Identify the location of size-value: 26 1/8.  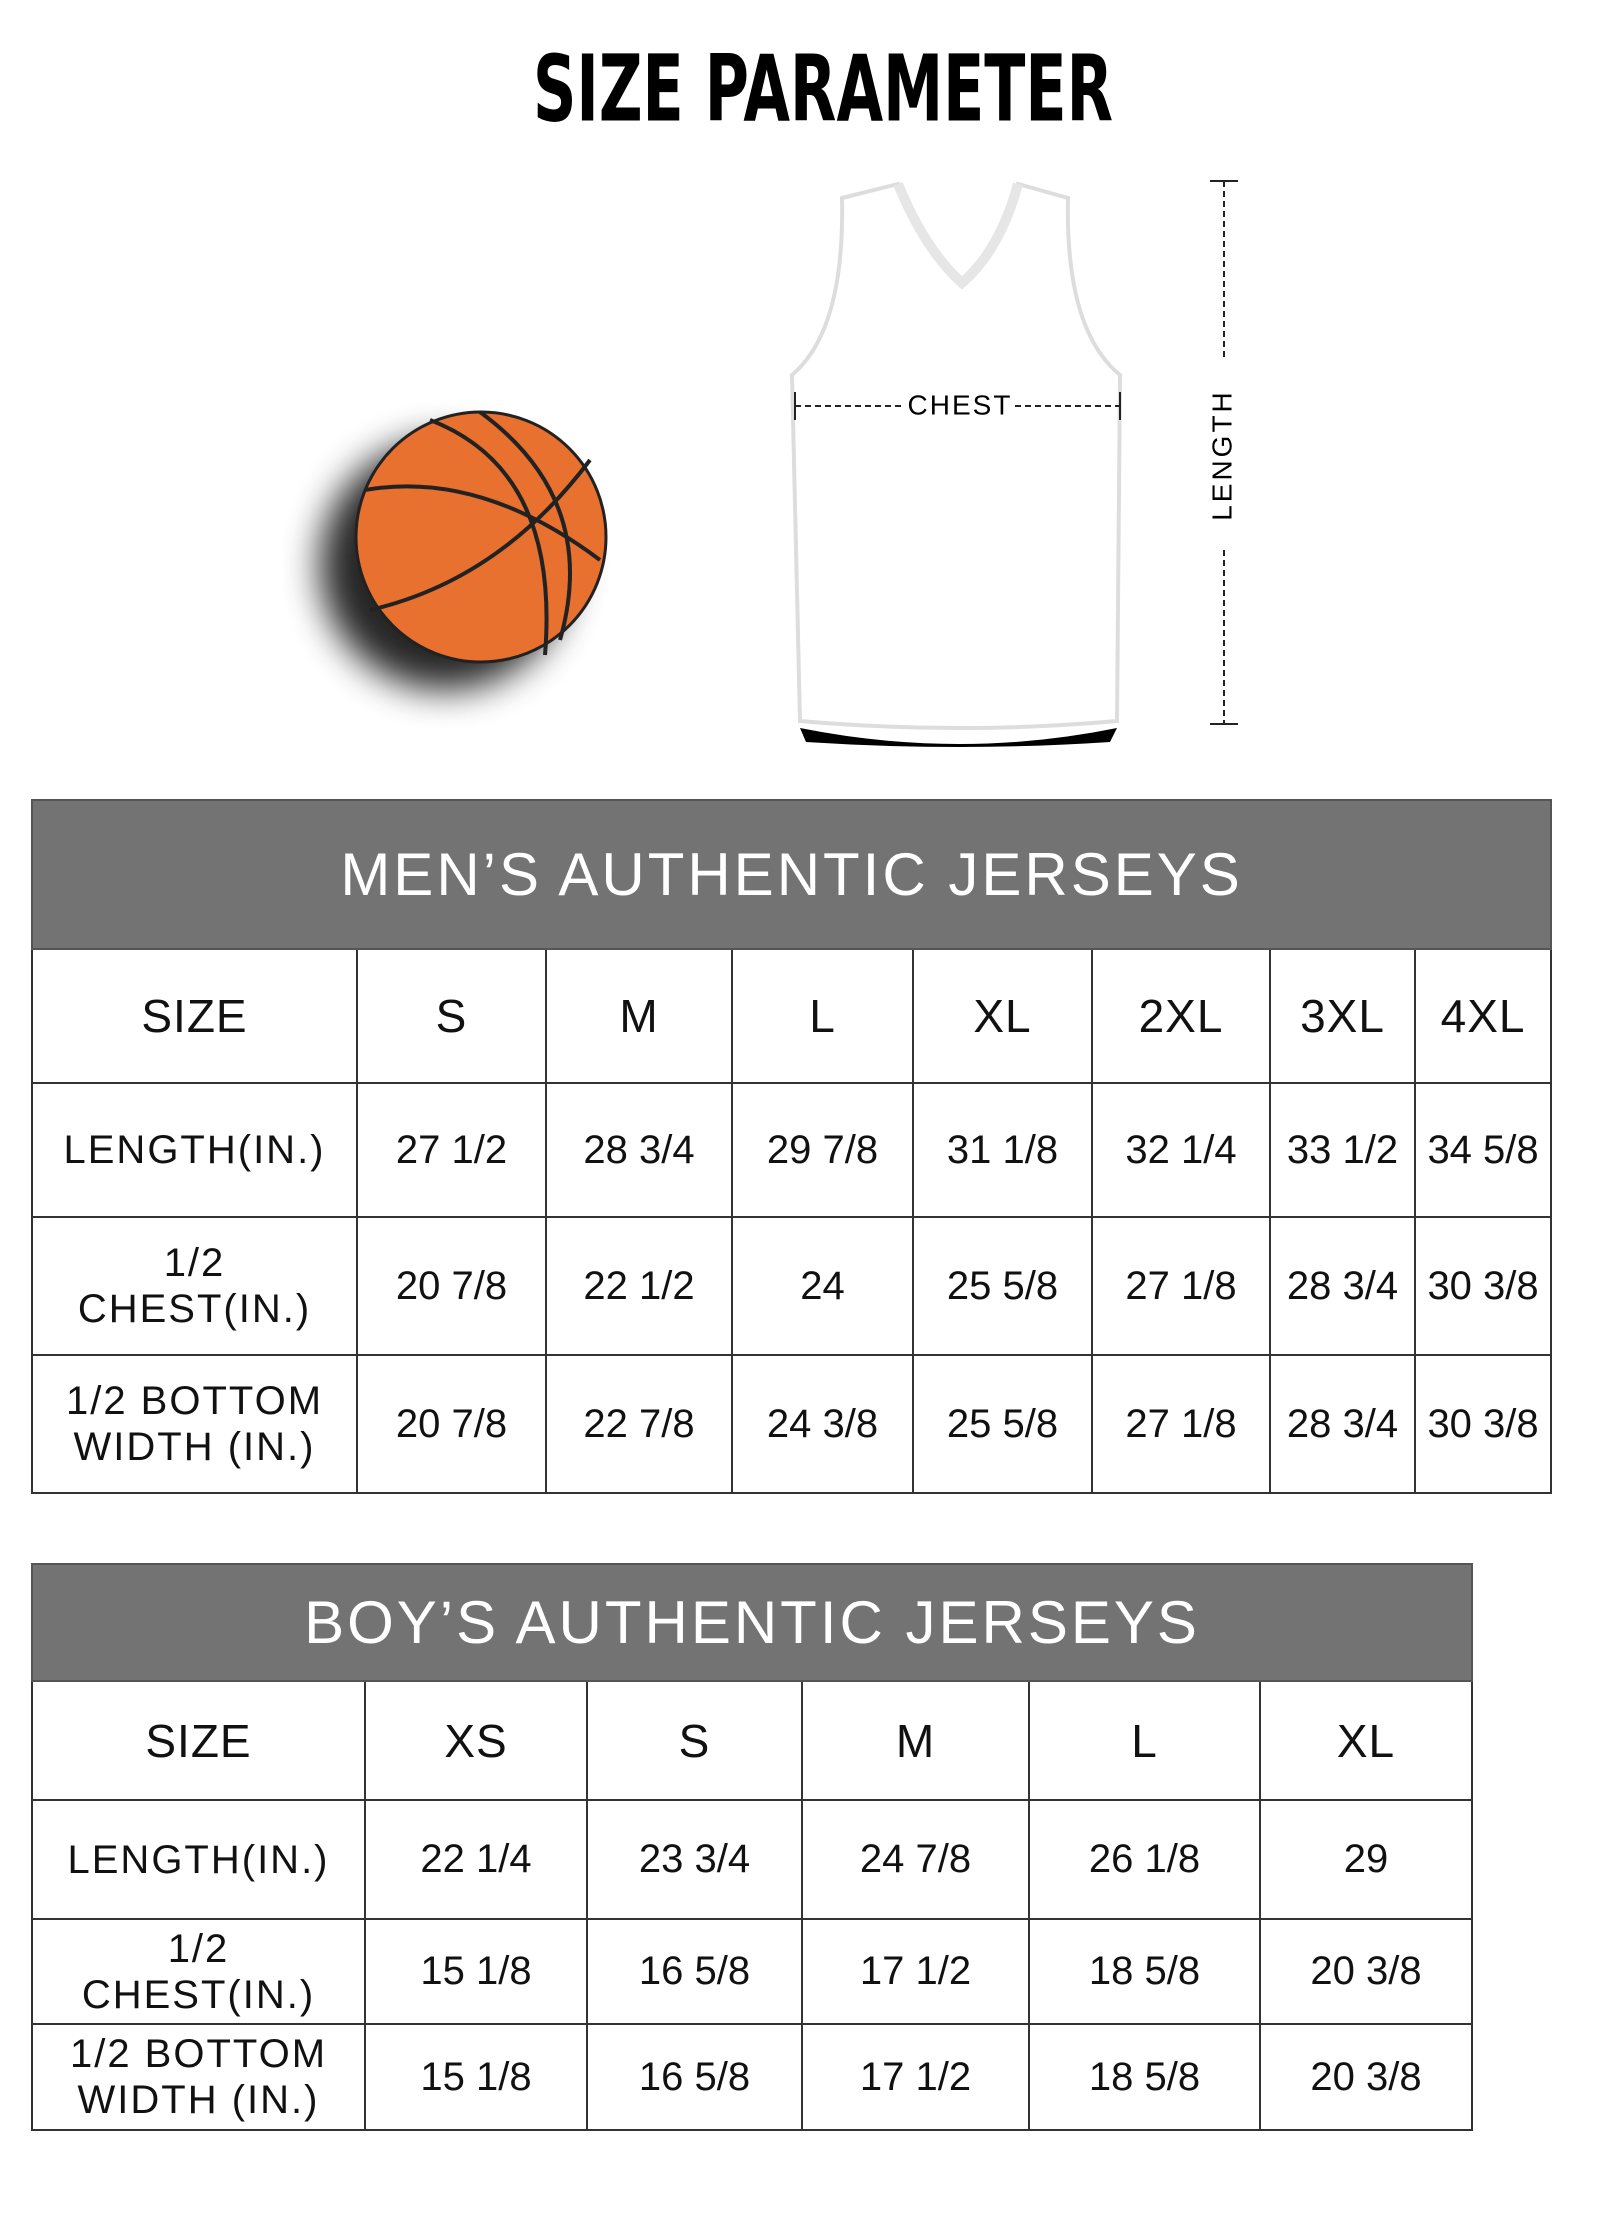
(1144, 1859).